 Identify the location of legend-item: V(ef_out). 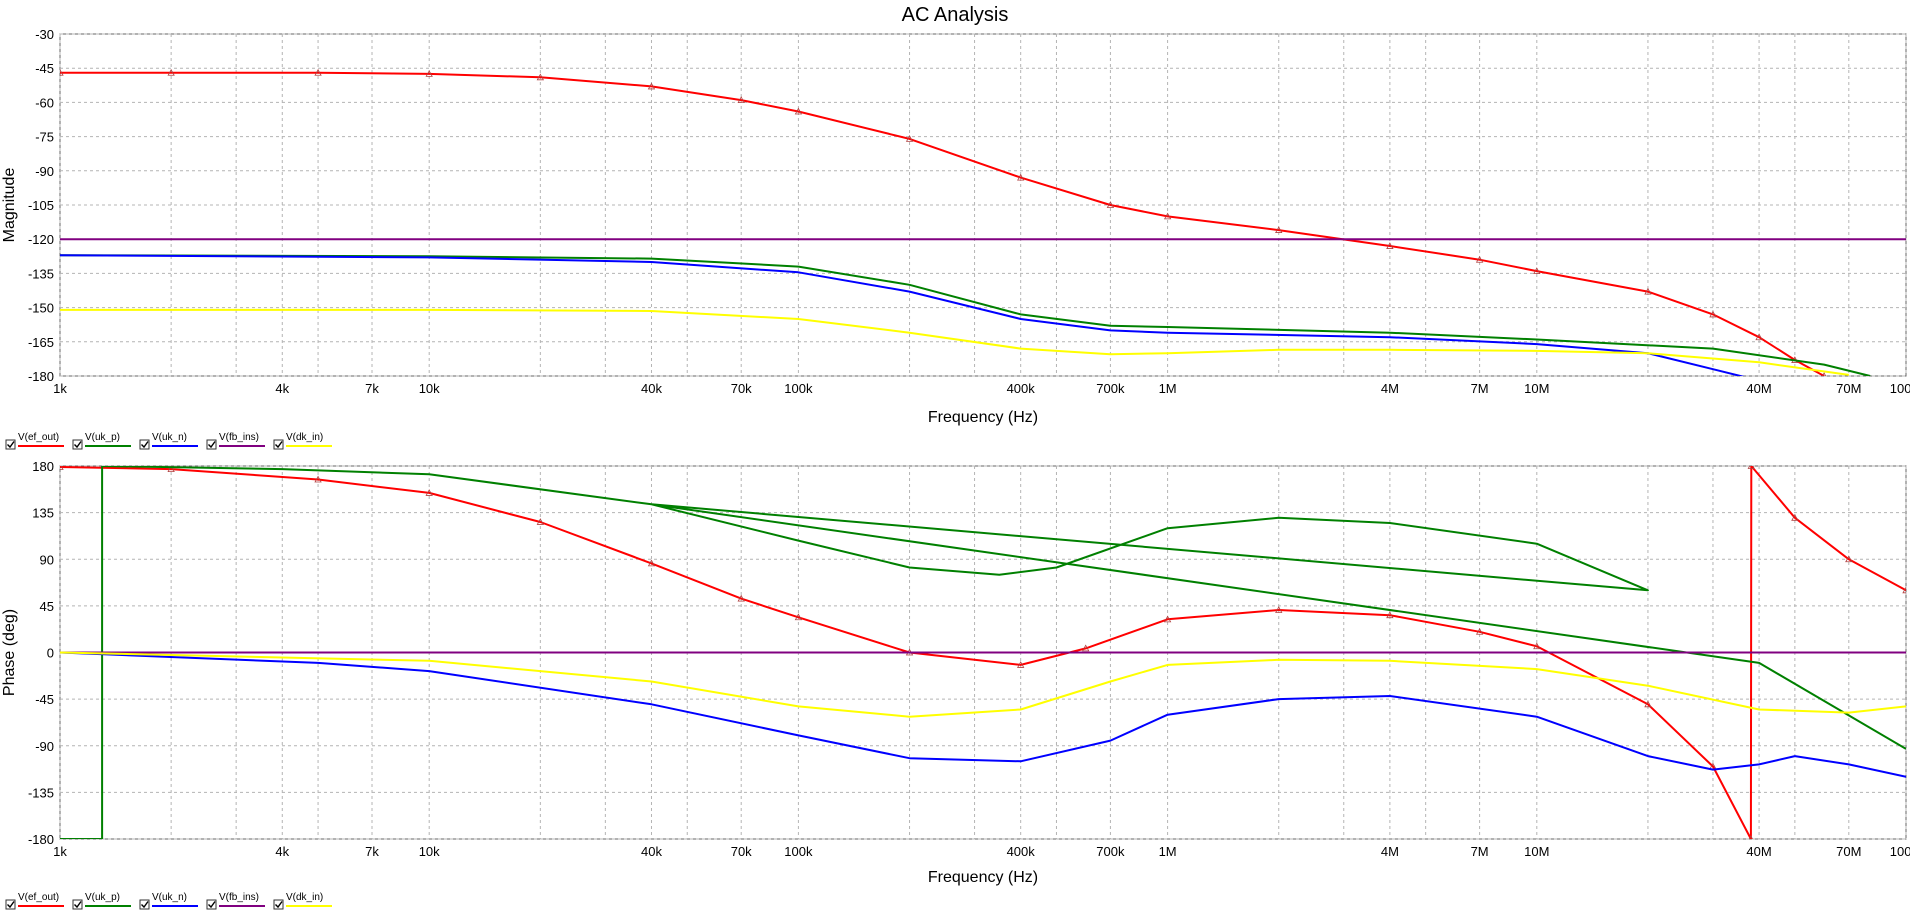
(34, 901).